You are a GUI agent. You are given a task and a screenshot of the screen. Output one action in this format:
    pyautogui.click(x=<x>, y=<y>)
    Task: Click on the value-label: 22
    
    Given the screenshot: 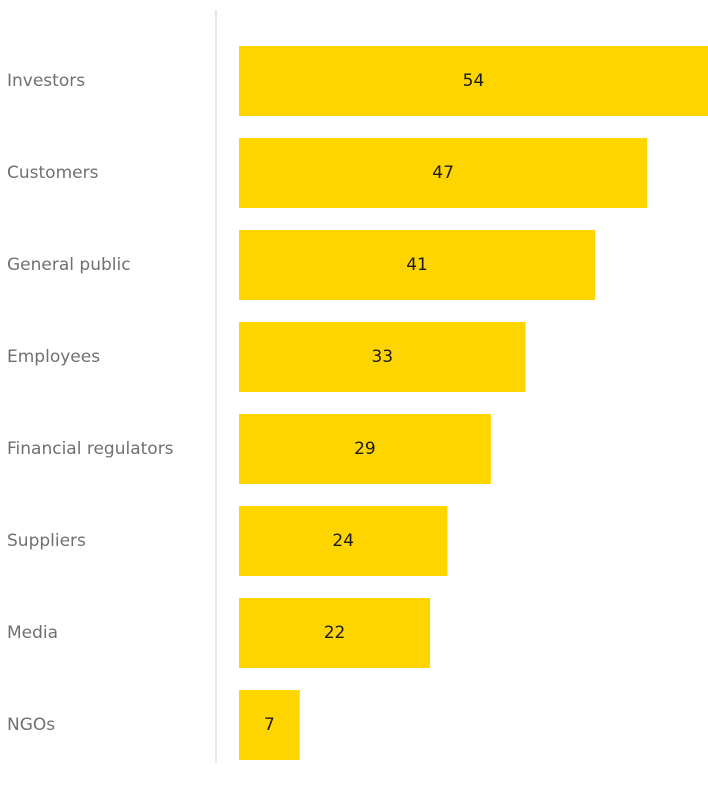 What is the action you would take?
    pyautogui.click(x=335, y=633)
    